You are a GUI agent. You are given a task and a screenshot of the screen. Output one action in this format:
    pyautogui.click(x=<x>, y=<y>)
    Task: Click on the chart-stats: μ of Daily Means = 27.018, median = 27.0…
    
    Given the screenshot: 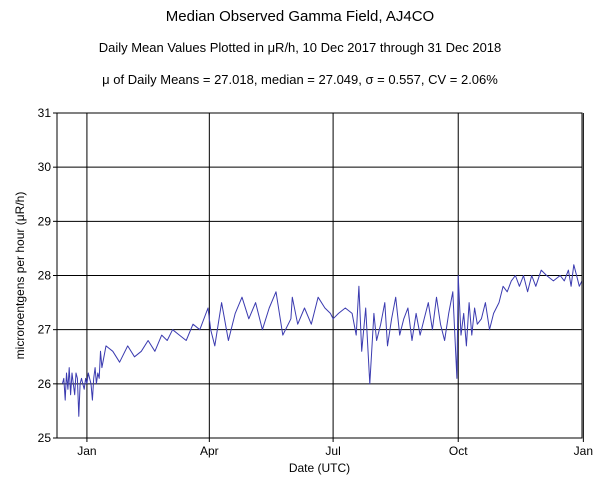 What is the action you would take?
    pyautogui.click(x=300, y=79)
    